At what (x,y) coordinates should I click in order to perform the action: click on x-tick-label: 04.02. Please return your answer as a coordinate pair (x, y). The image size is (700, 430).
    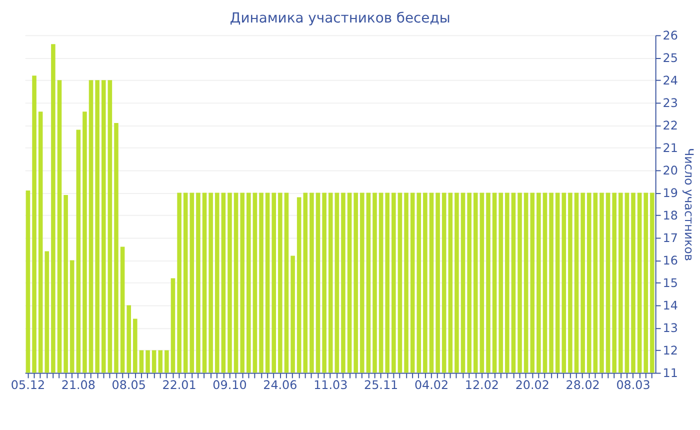
    Looking at the image, I should click on (431, 385).